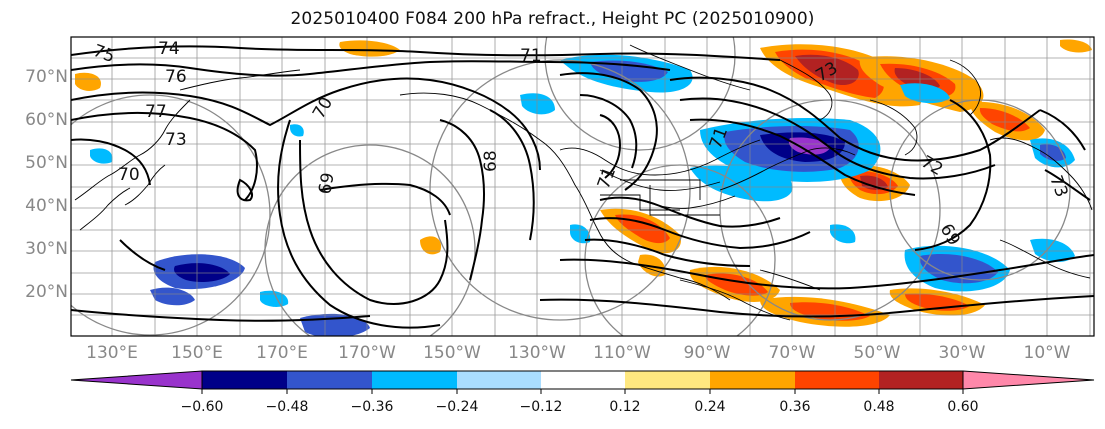  Describe the element at coordinates (282, 353) in the screenshot. I see `longitude-label-170e: 170°E` at that location.